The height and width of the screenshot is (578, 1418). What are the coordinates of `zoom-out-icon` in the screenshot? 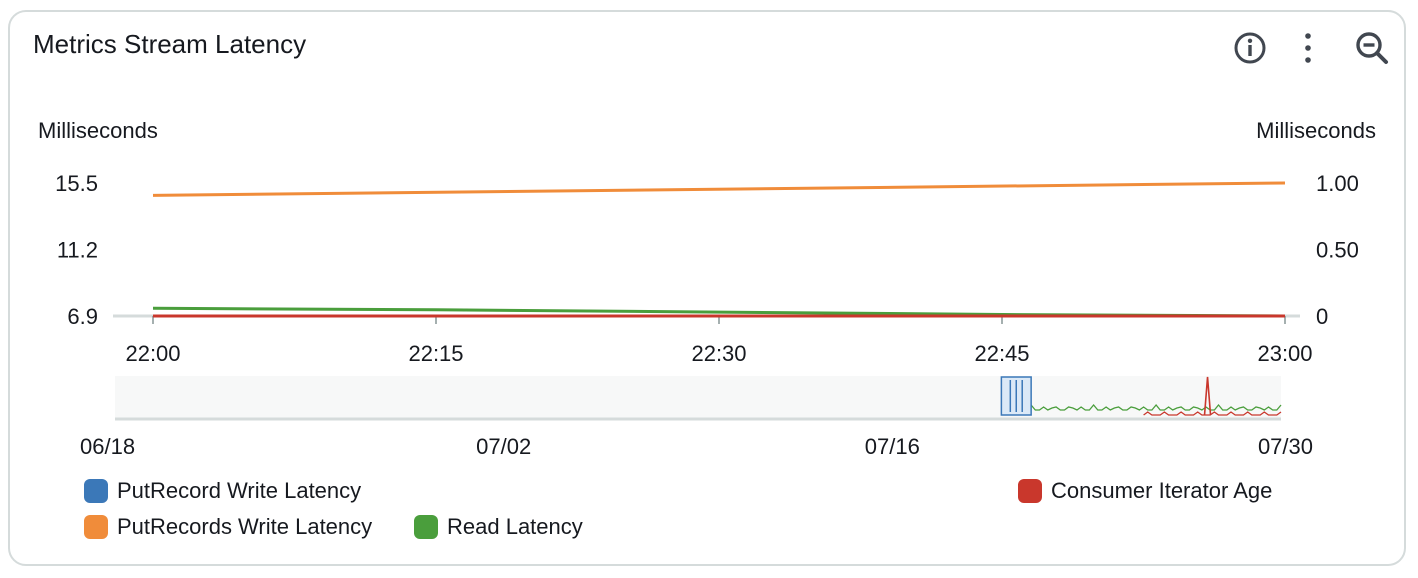 It's located at (1372, 48).